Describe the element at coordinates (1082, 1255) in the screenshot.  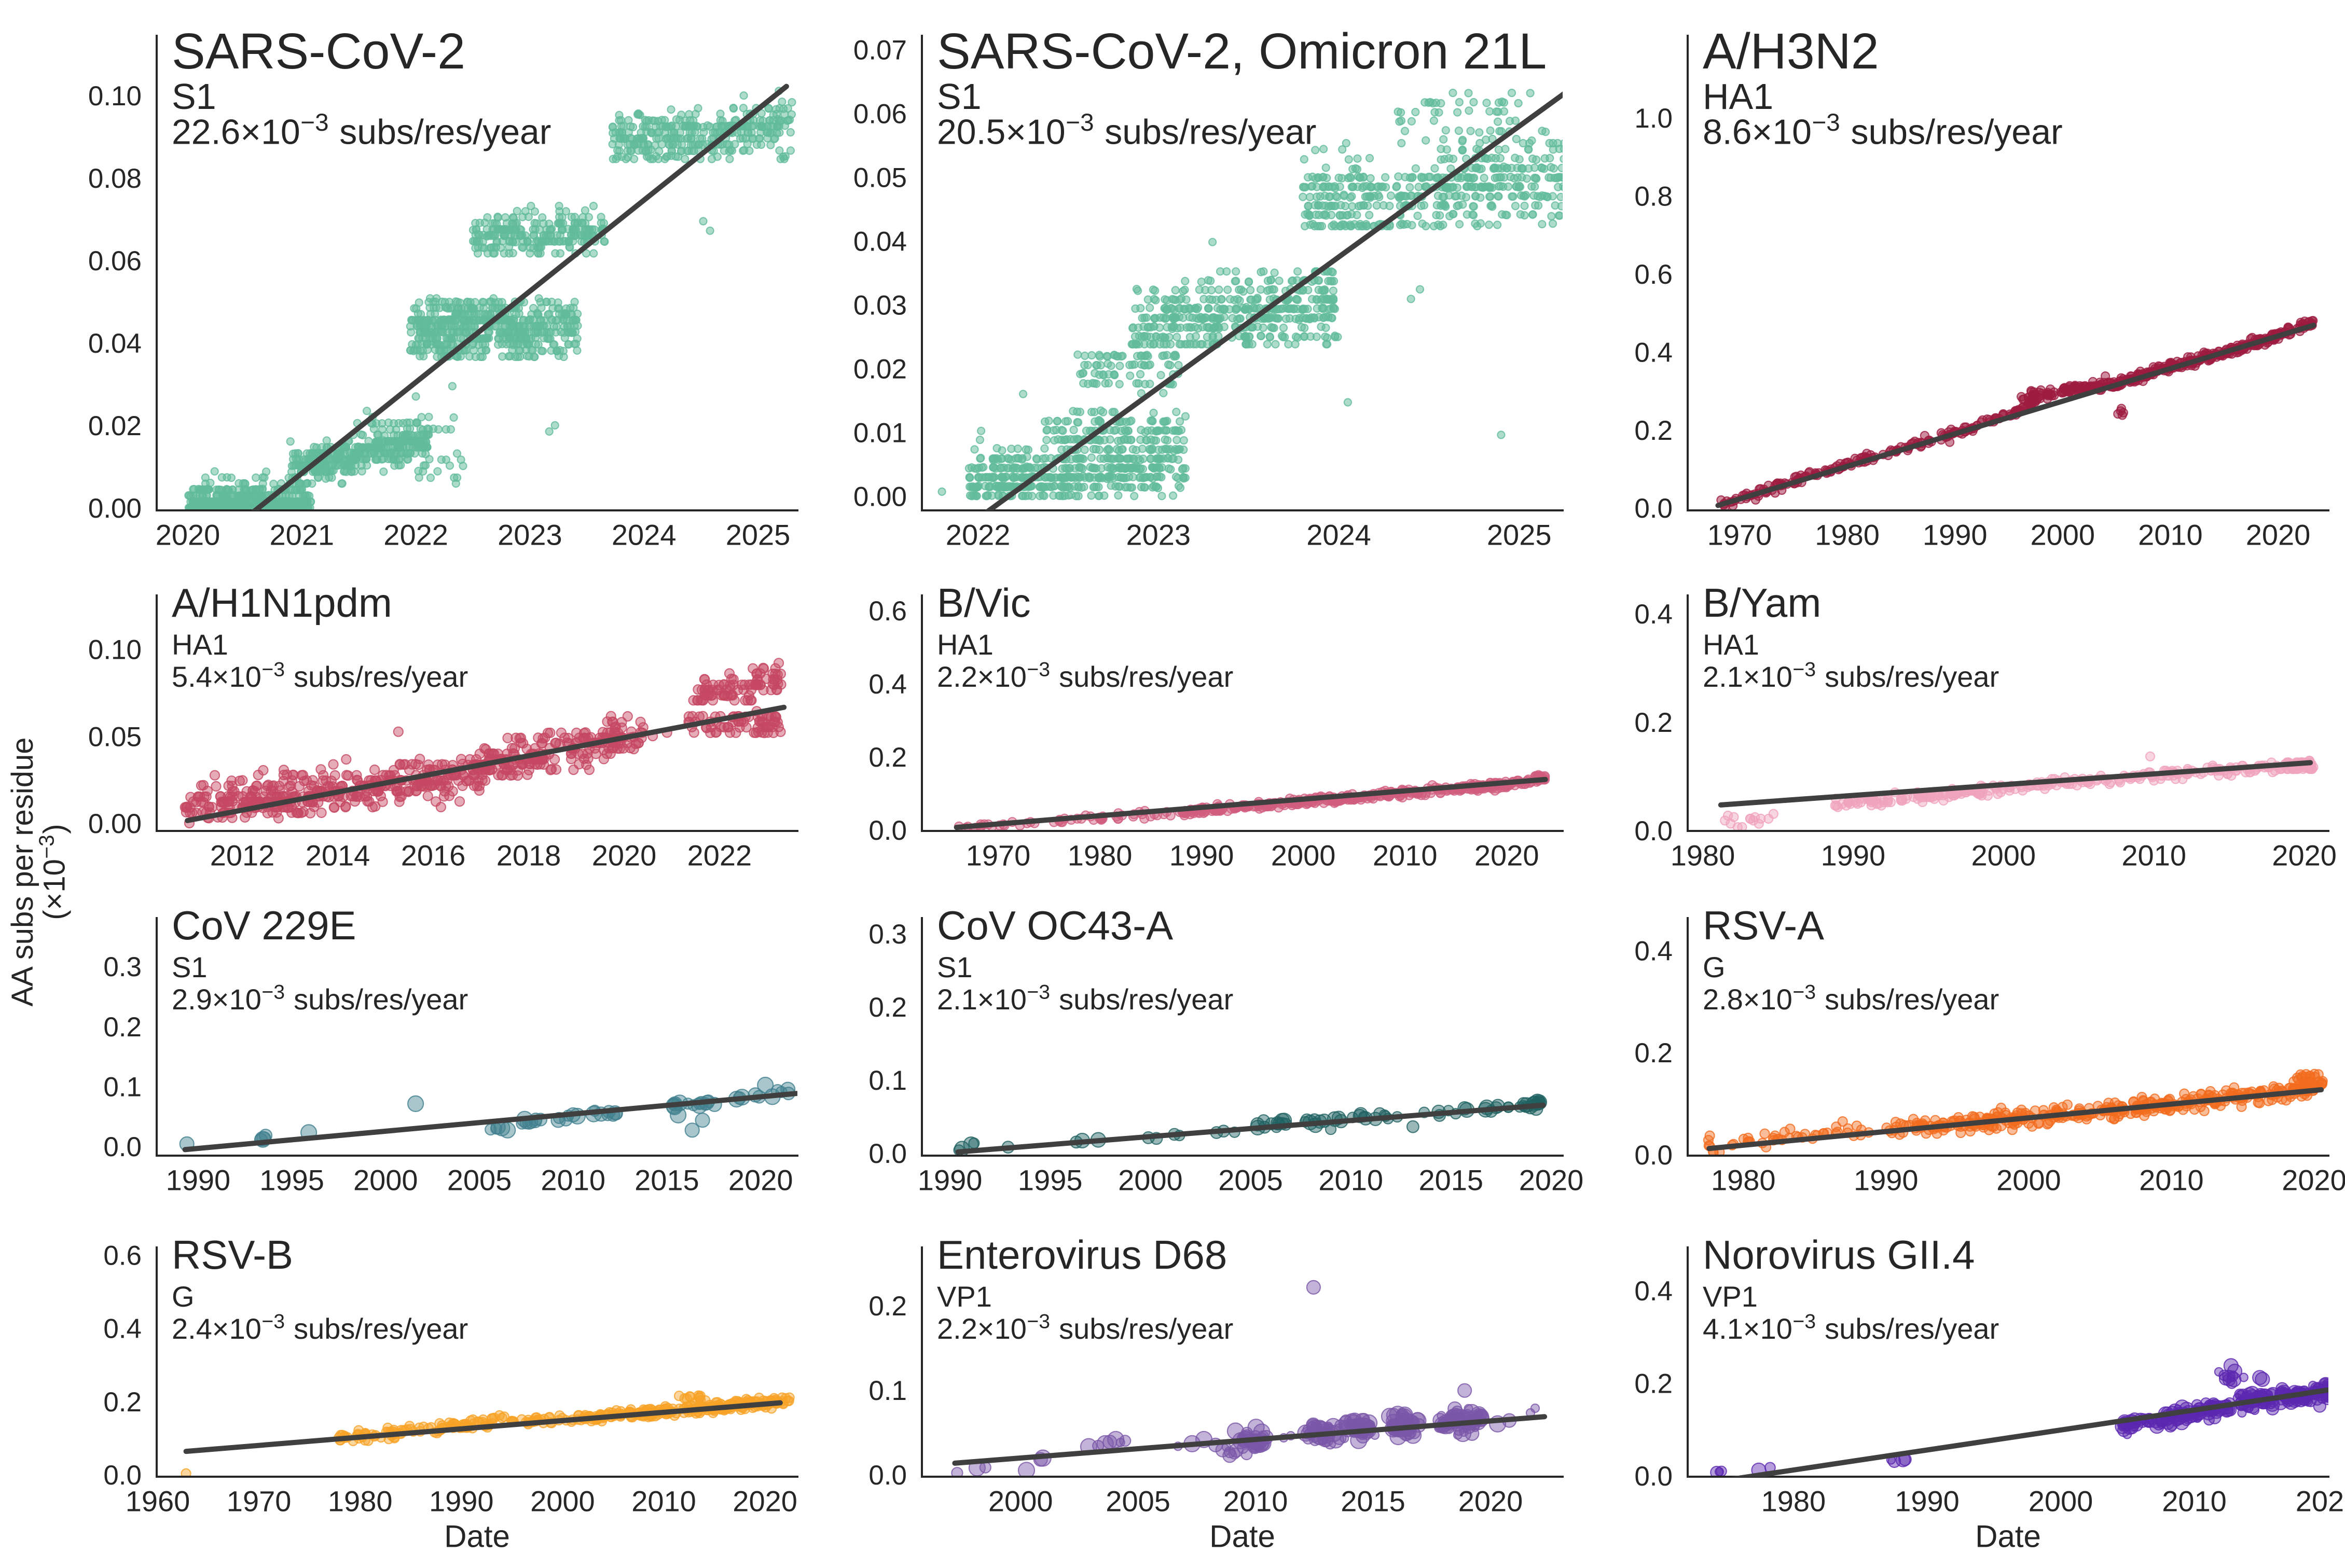
I see `svg-text: Enterovirus D68` at that location.